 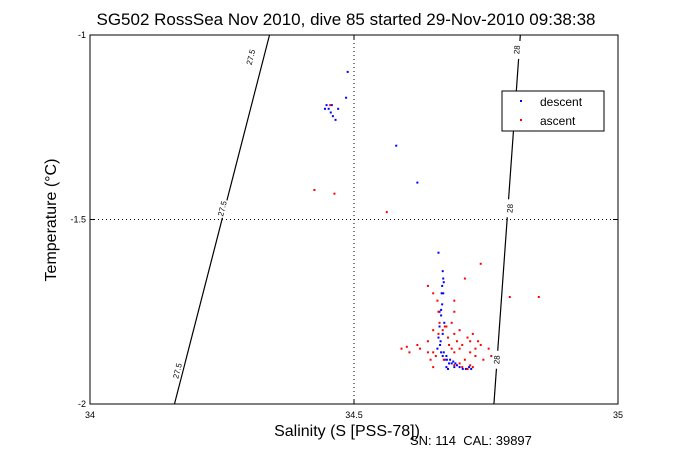 I want to click on contour-label-0-0: 27.5, so click(x=251, y=57).